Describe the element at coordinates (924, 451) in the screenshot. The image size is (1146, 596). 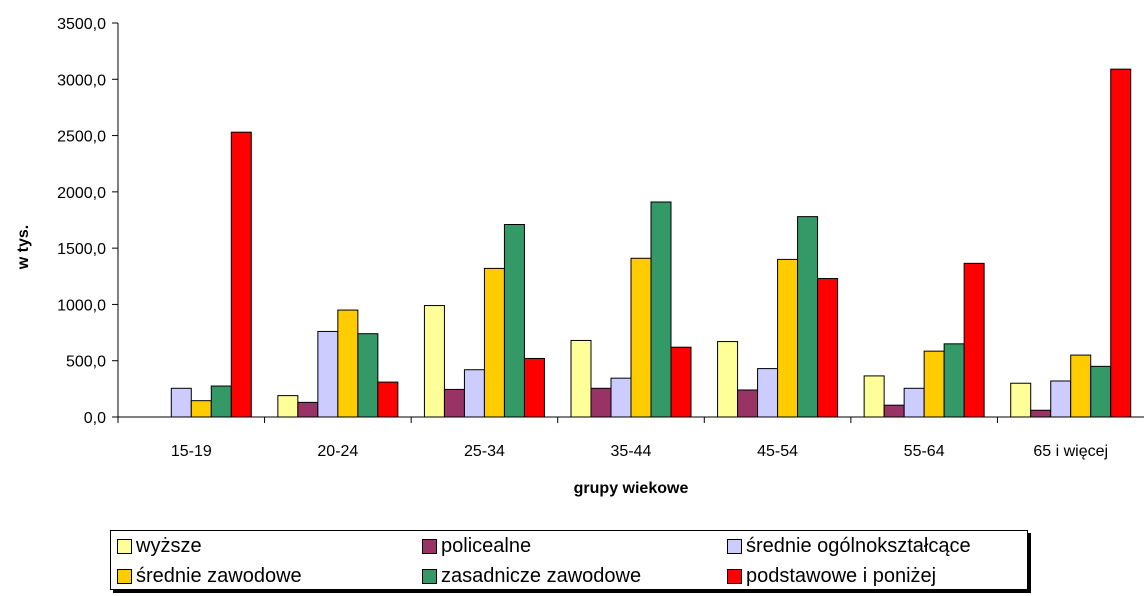
I see `x-tick-label: 55-64` at that location.